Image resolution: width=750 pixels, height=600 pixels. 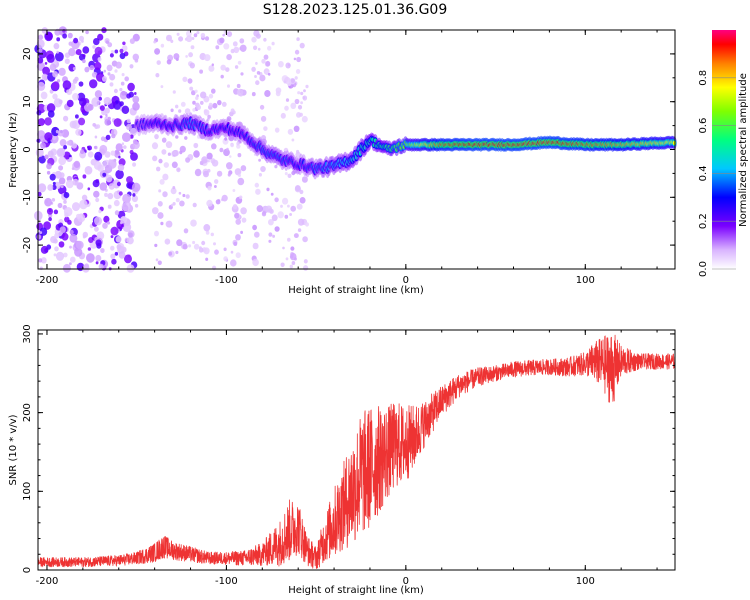 What do you see at coordinates (27, 570) in the screenshot?
I see `y-tick-label: 0` at bounding box center [27, 570].